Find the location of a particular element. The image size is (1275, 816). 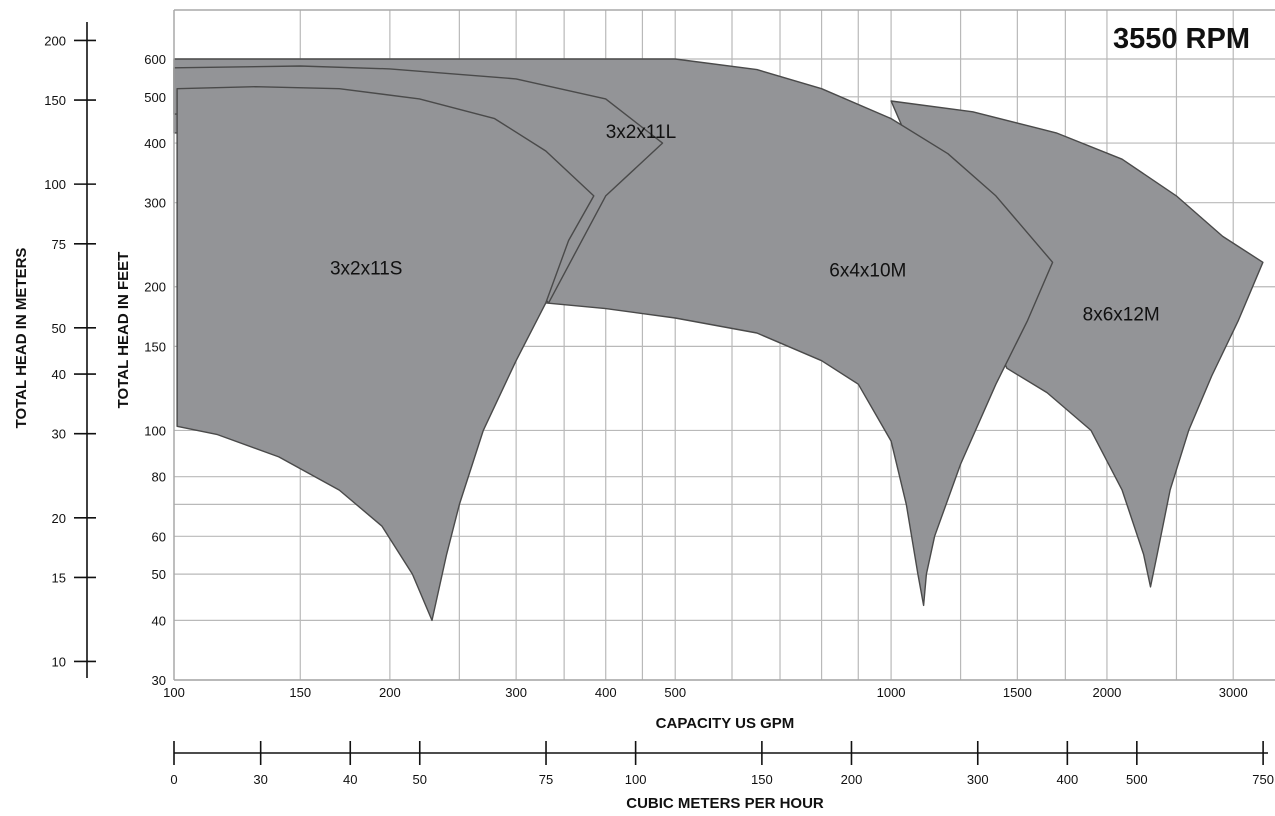

cmh-tick-label: 400 is located at coordinates (1067, 779).